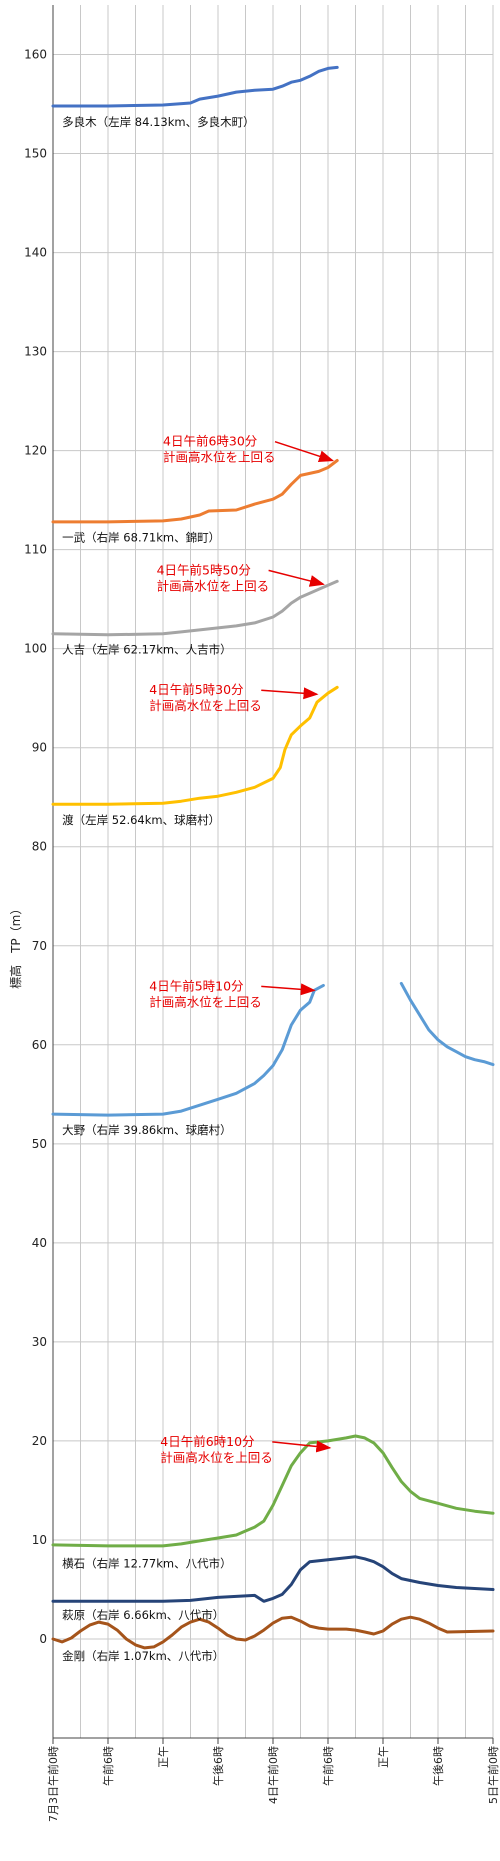  Describe the element at coordinates (43, 1639) in the screenshot. I see `y-tick-label: 0` at that location.